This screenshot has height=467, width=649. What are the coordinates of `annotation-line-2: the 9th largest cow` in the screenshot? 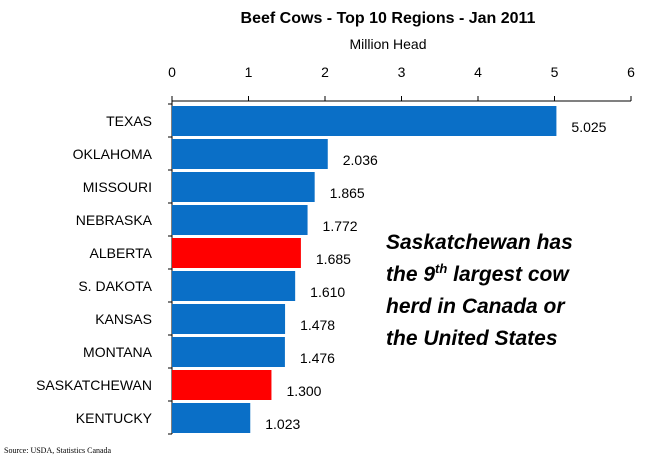 It's located at (478, 273).